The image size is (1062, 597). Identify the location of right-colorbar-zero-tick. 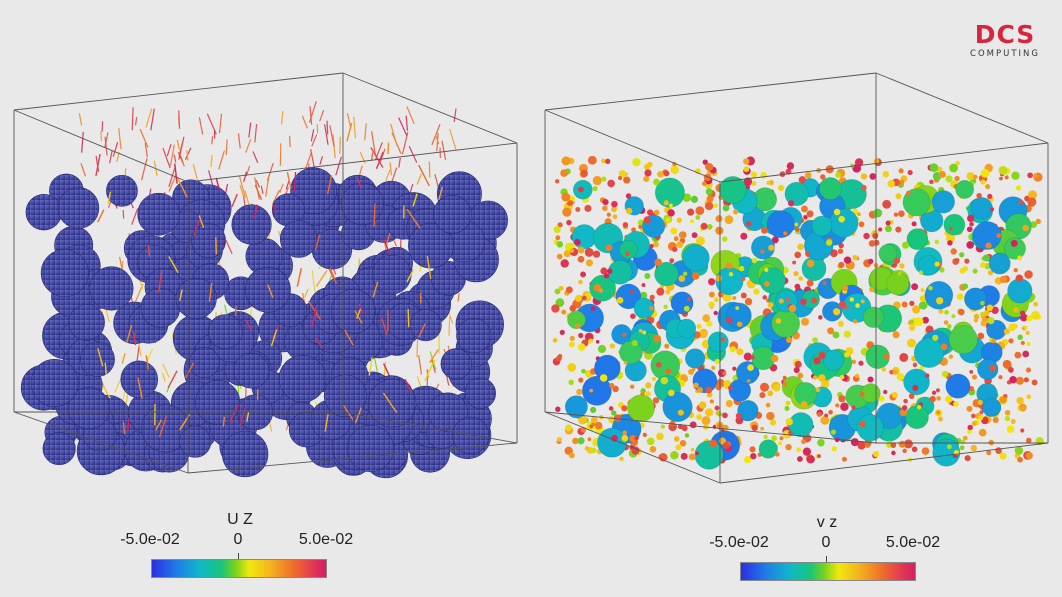
(826, 559).